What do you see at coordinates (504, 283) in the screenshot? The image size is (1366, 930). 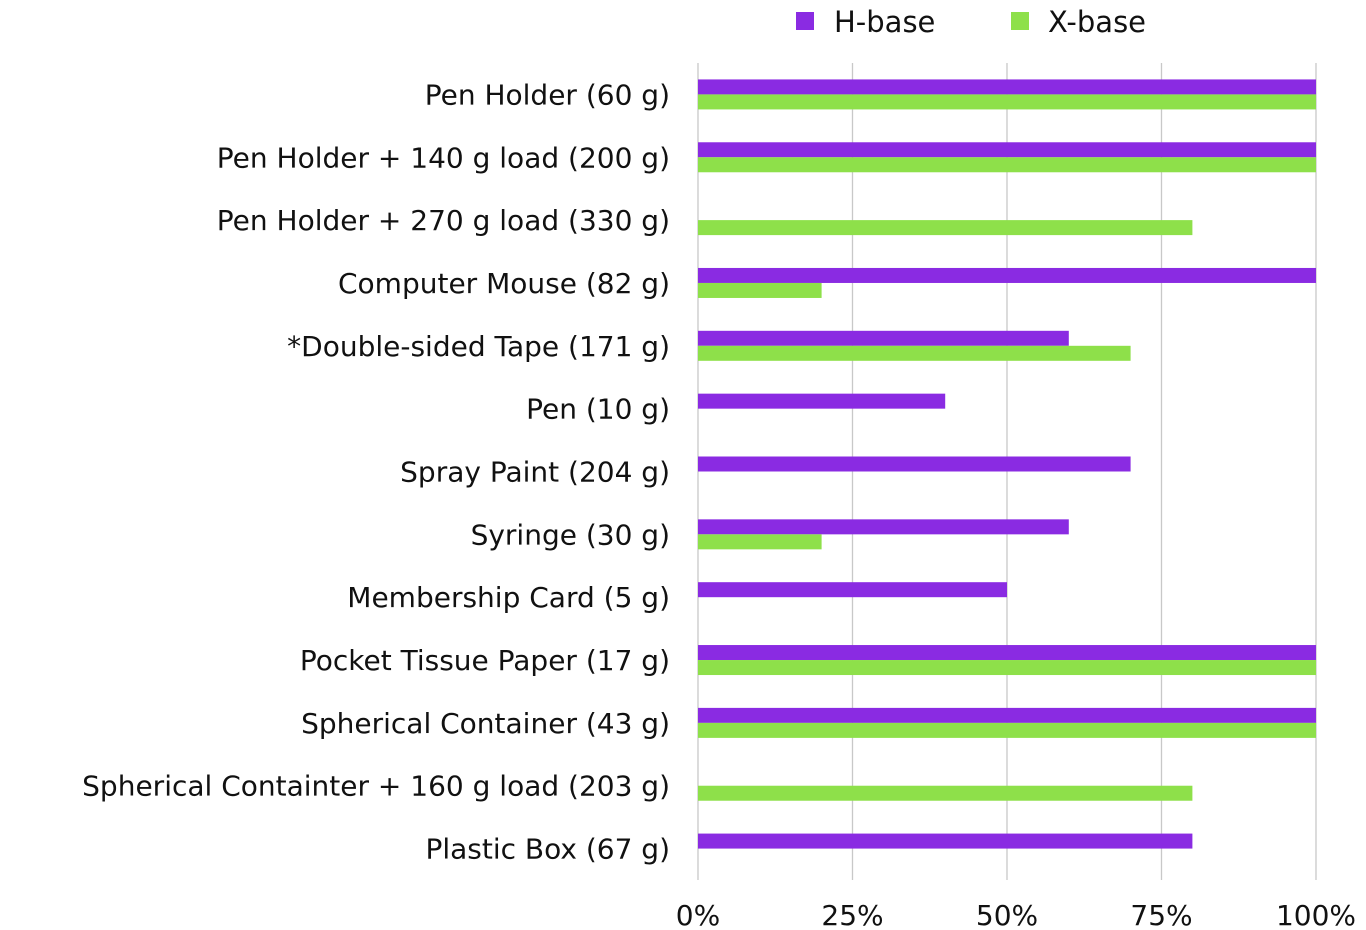 I see `category-label: Computer Mouse (82 g)` at bounding box center [504, 283].